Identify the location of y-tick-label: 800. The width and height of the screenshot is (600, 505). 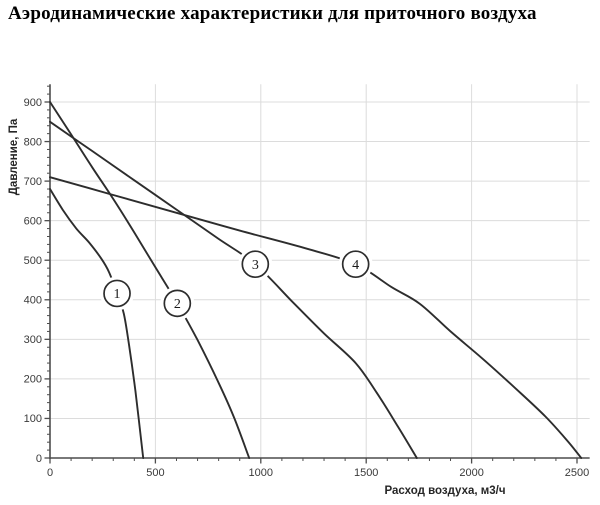
(33, 142).